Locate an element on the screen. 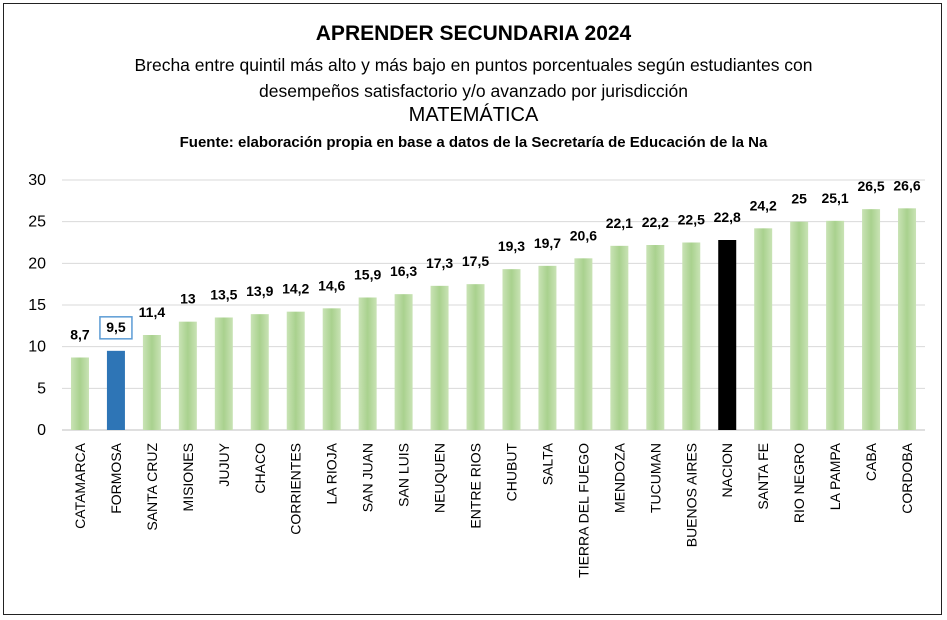  x-tick-label: SANTA CRUZ is located at coordinates (152, 487).